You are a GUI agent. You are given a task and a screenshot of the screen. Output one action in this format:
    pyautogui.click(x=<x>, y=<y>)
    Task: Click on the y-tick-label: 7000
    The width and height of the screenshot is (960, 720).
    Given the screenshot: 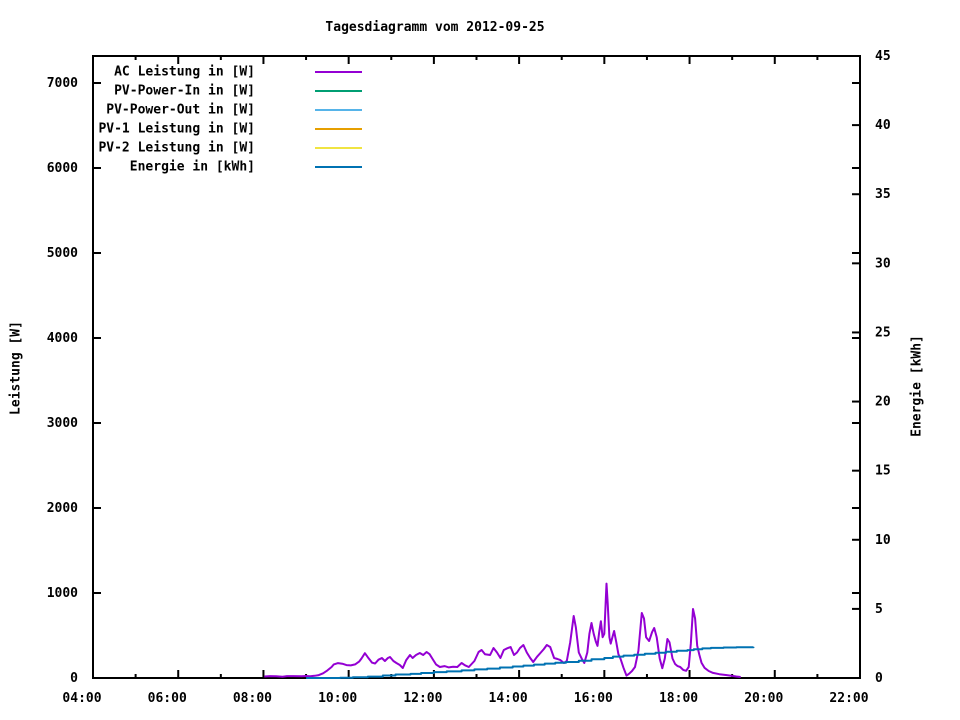 What is the action you would take?
    pyautogui.click(x=62, y=83)
    